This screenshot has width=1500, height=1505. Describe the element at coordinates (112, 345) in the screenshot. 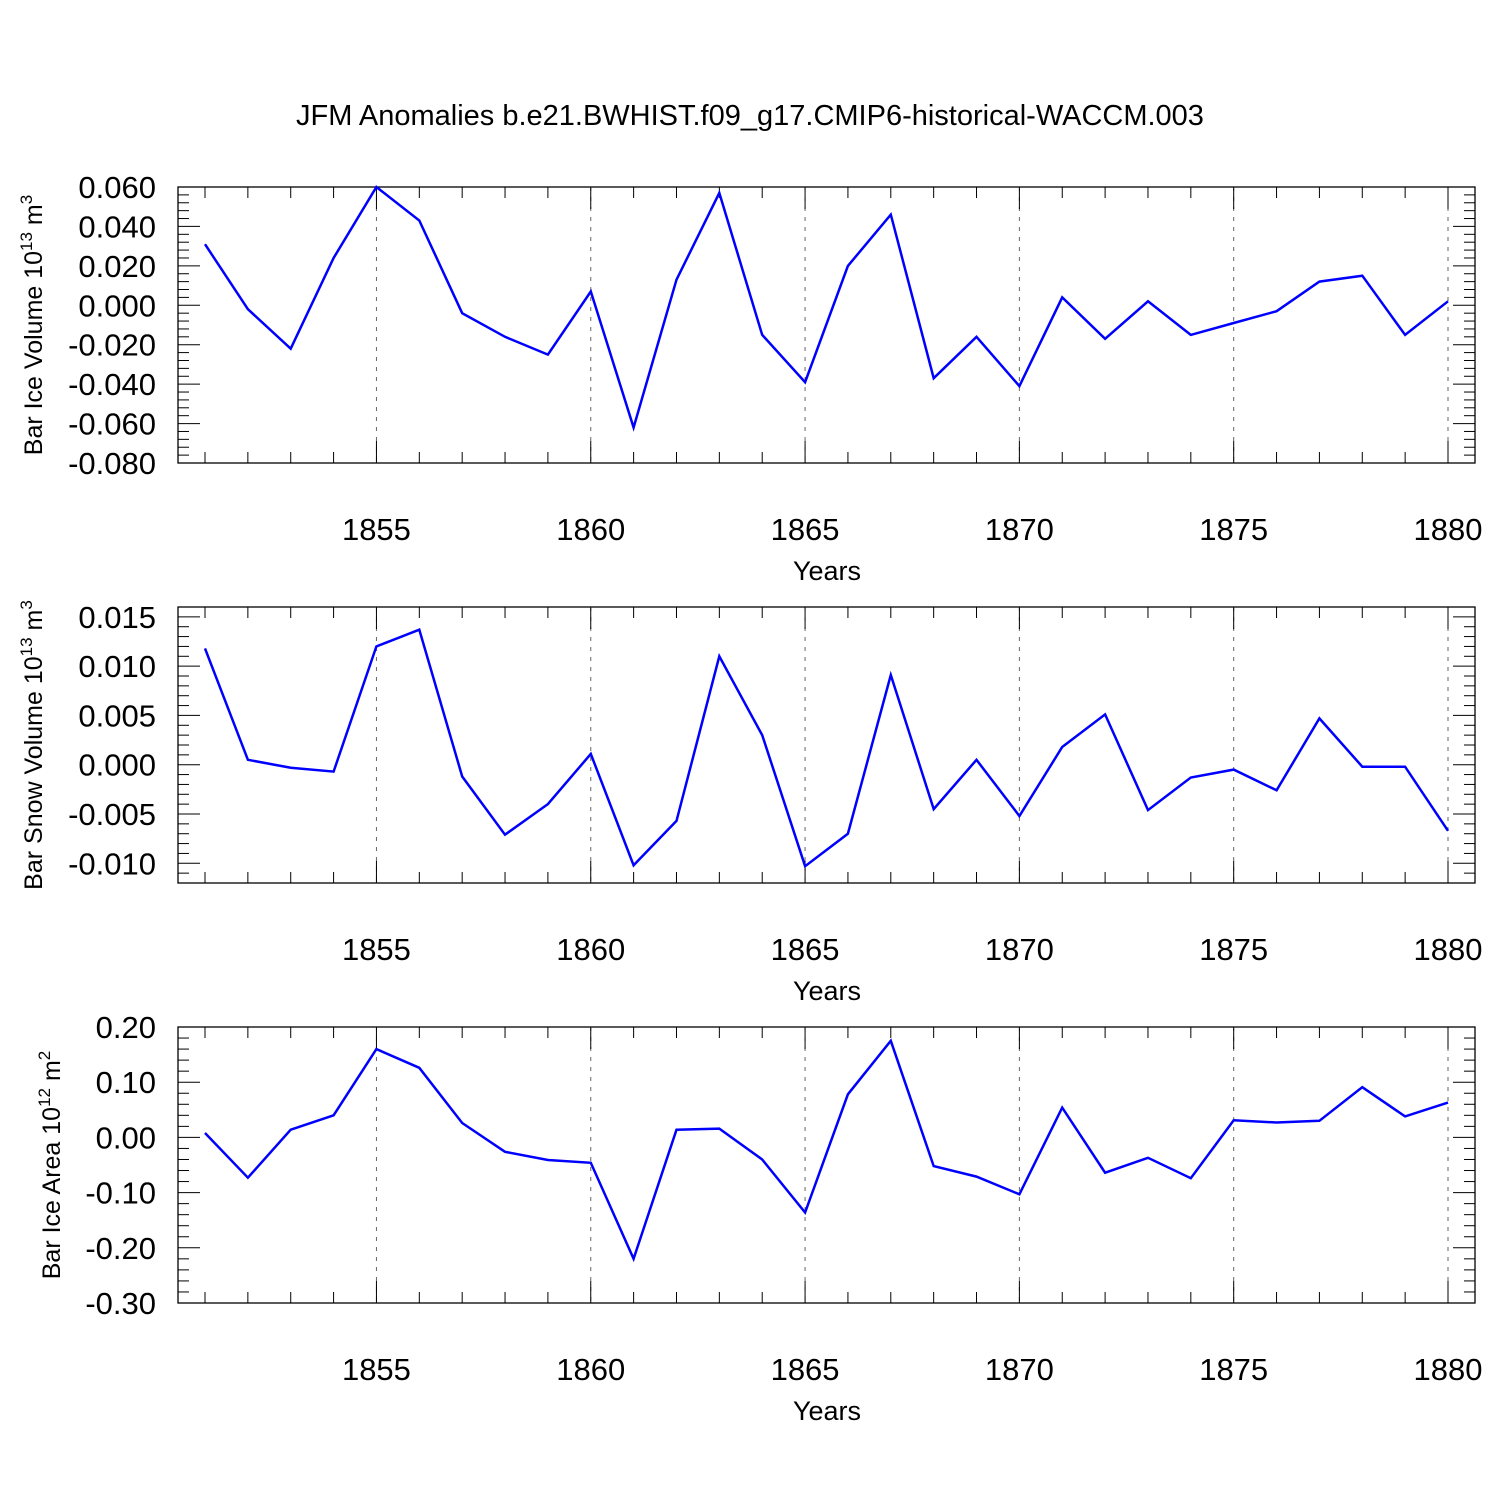

I see `y-tick-label: -0.020` at that location.